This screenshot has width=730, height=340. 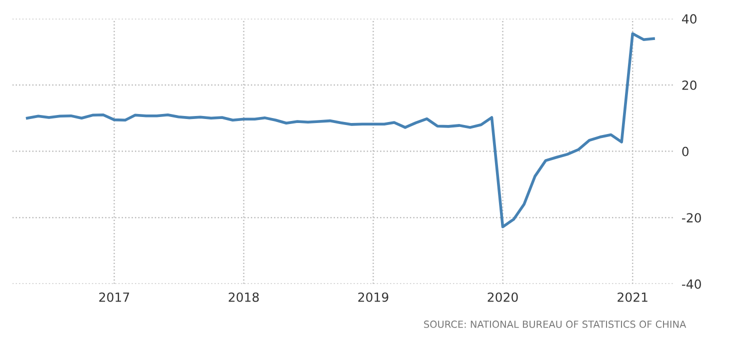 I want to click on x-tick-label: 2017, so click(x=114, y=297).